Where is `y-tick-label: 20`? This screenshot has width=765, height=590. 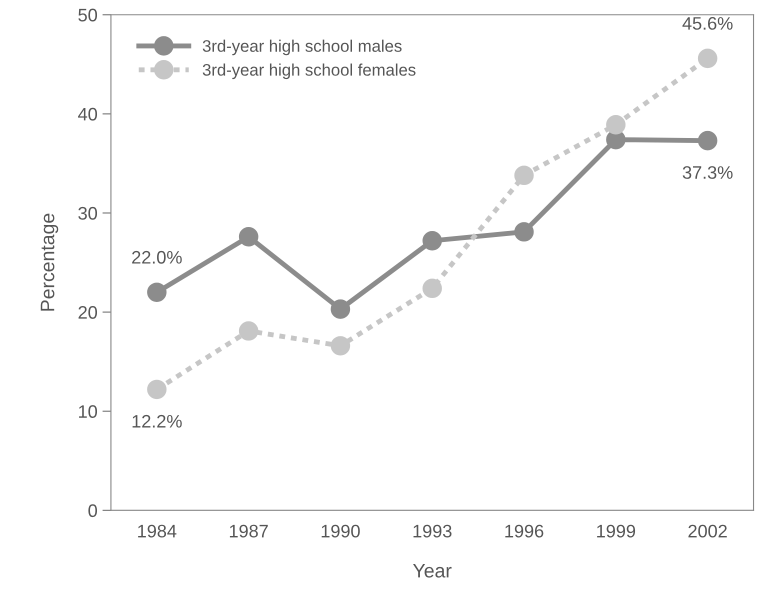
y-tick-label: 20 is located at coordinates (88, 312).